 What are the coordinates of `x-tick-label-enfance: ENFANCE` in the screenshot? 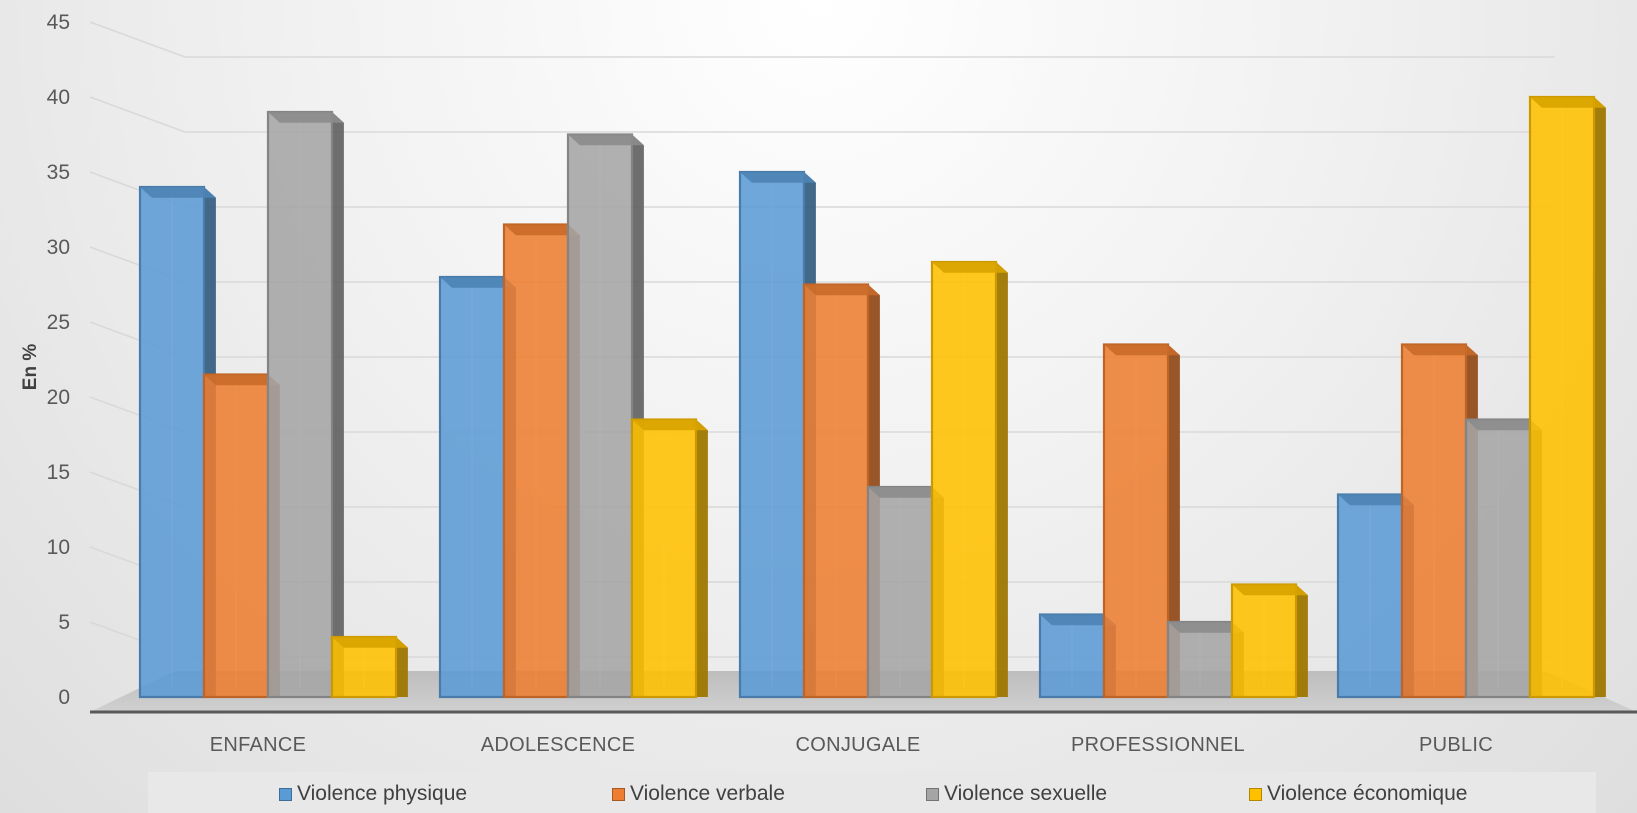 It's located at (258, 745).